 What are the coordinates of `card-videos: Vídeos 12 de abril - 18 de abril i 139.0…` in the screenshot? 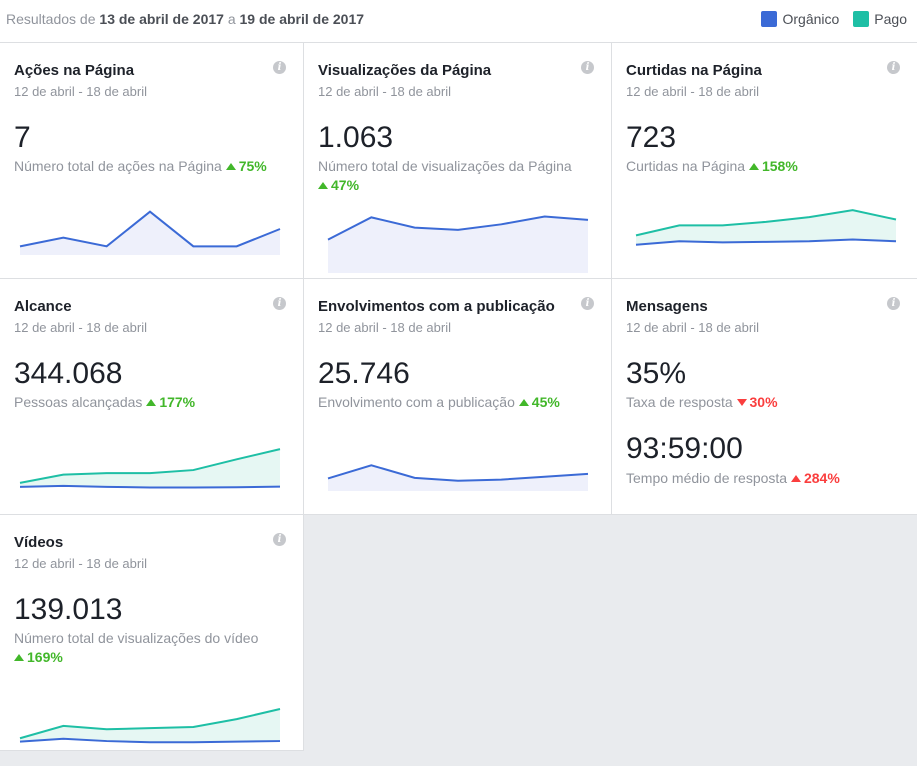 It's located at (152, 633).